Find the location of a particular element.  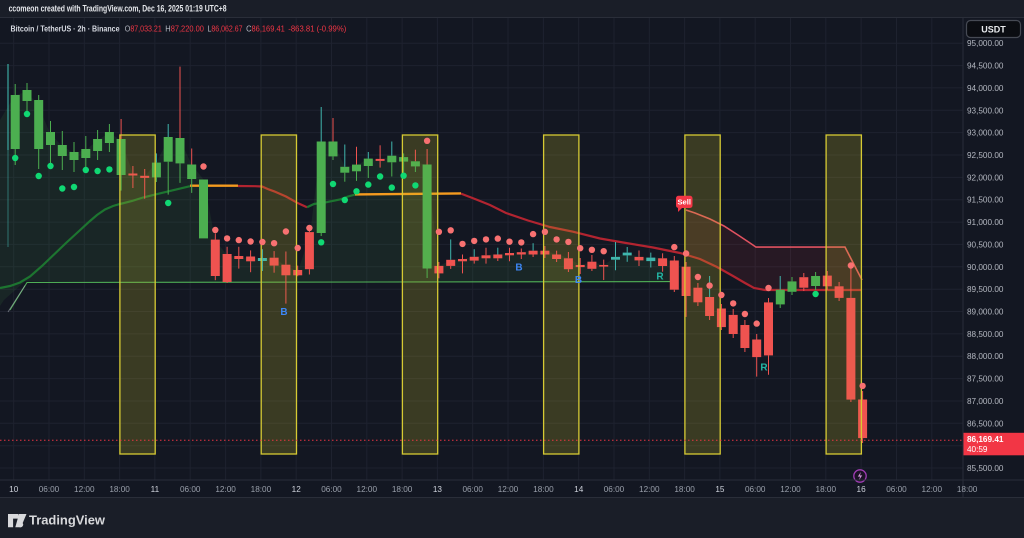

svg-text: 91,500.00 is located at coordinates (985, 200).